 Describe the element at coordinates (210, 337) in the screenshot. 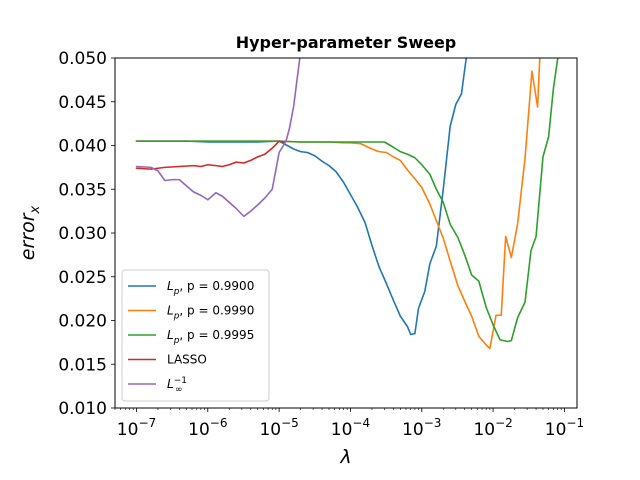

I see `legend-label-3: Lp, p = 0.9995` at that location.